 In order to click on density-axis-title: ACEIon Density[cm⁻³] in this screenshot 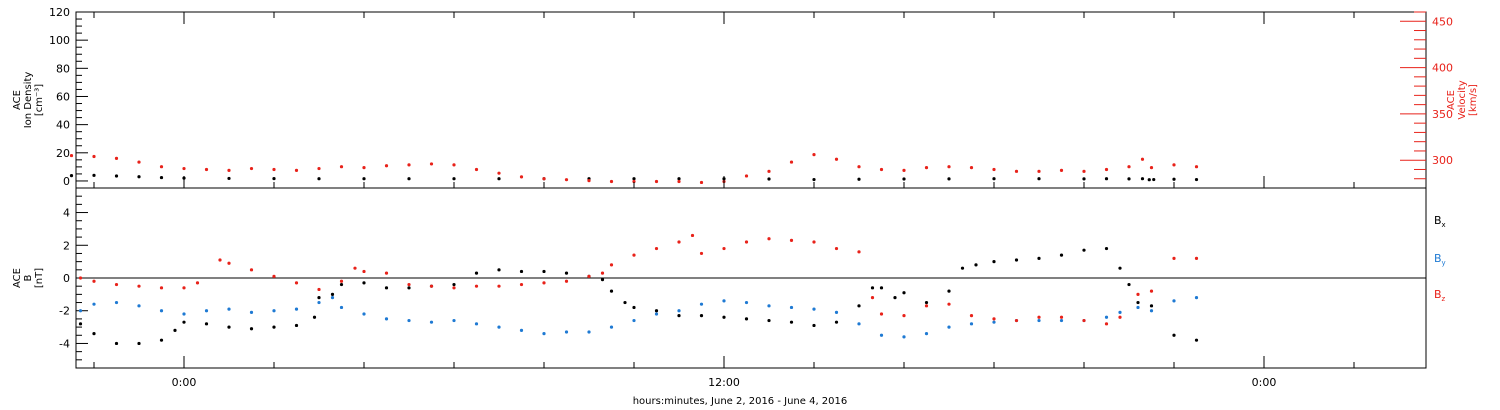, I will do `click(28, 100)`.